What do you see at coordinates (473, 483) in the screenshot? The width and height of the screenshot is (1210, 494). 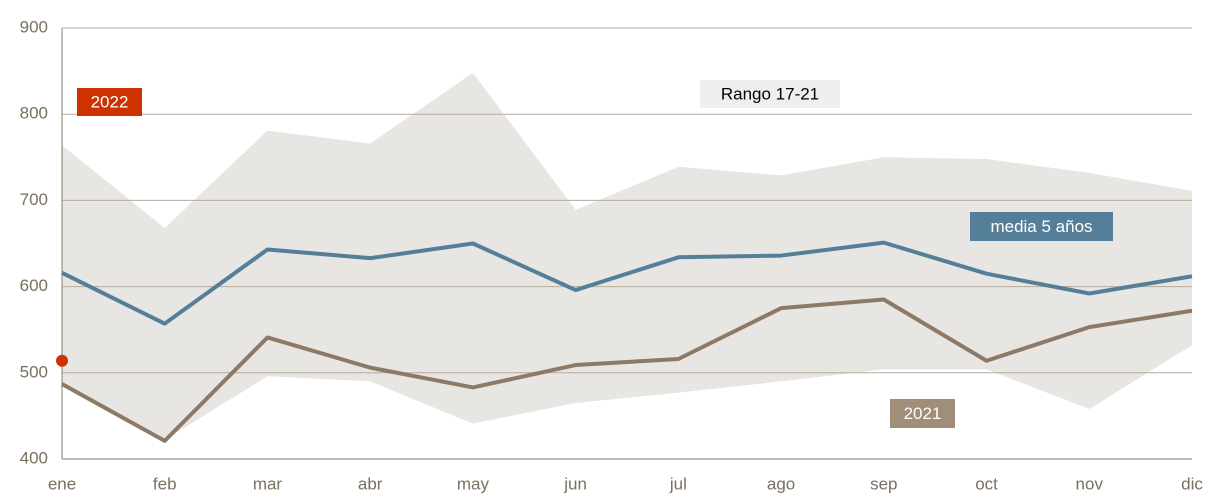 I see `x-tick-label: may` at bounding box center [473, 483].